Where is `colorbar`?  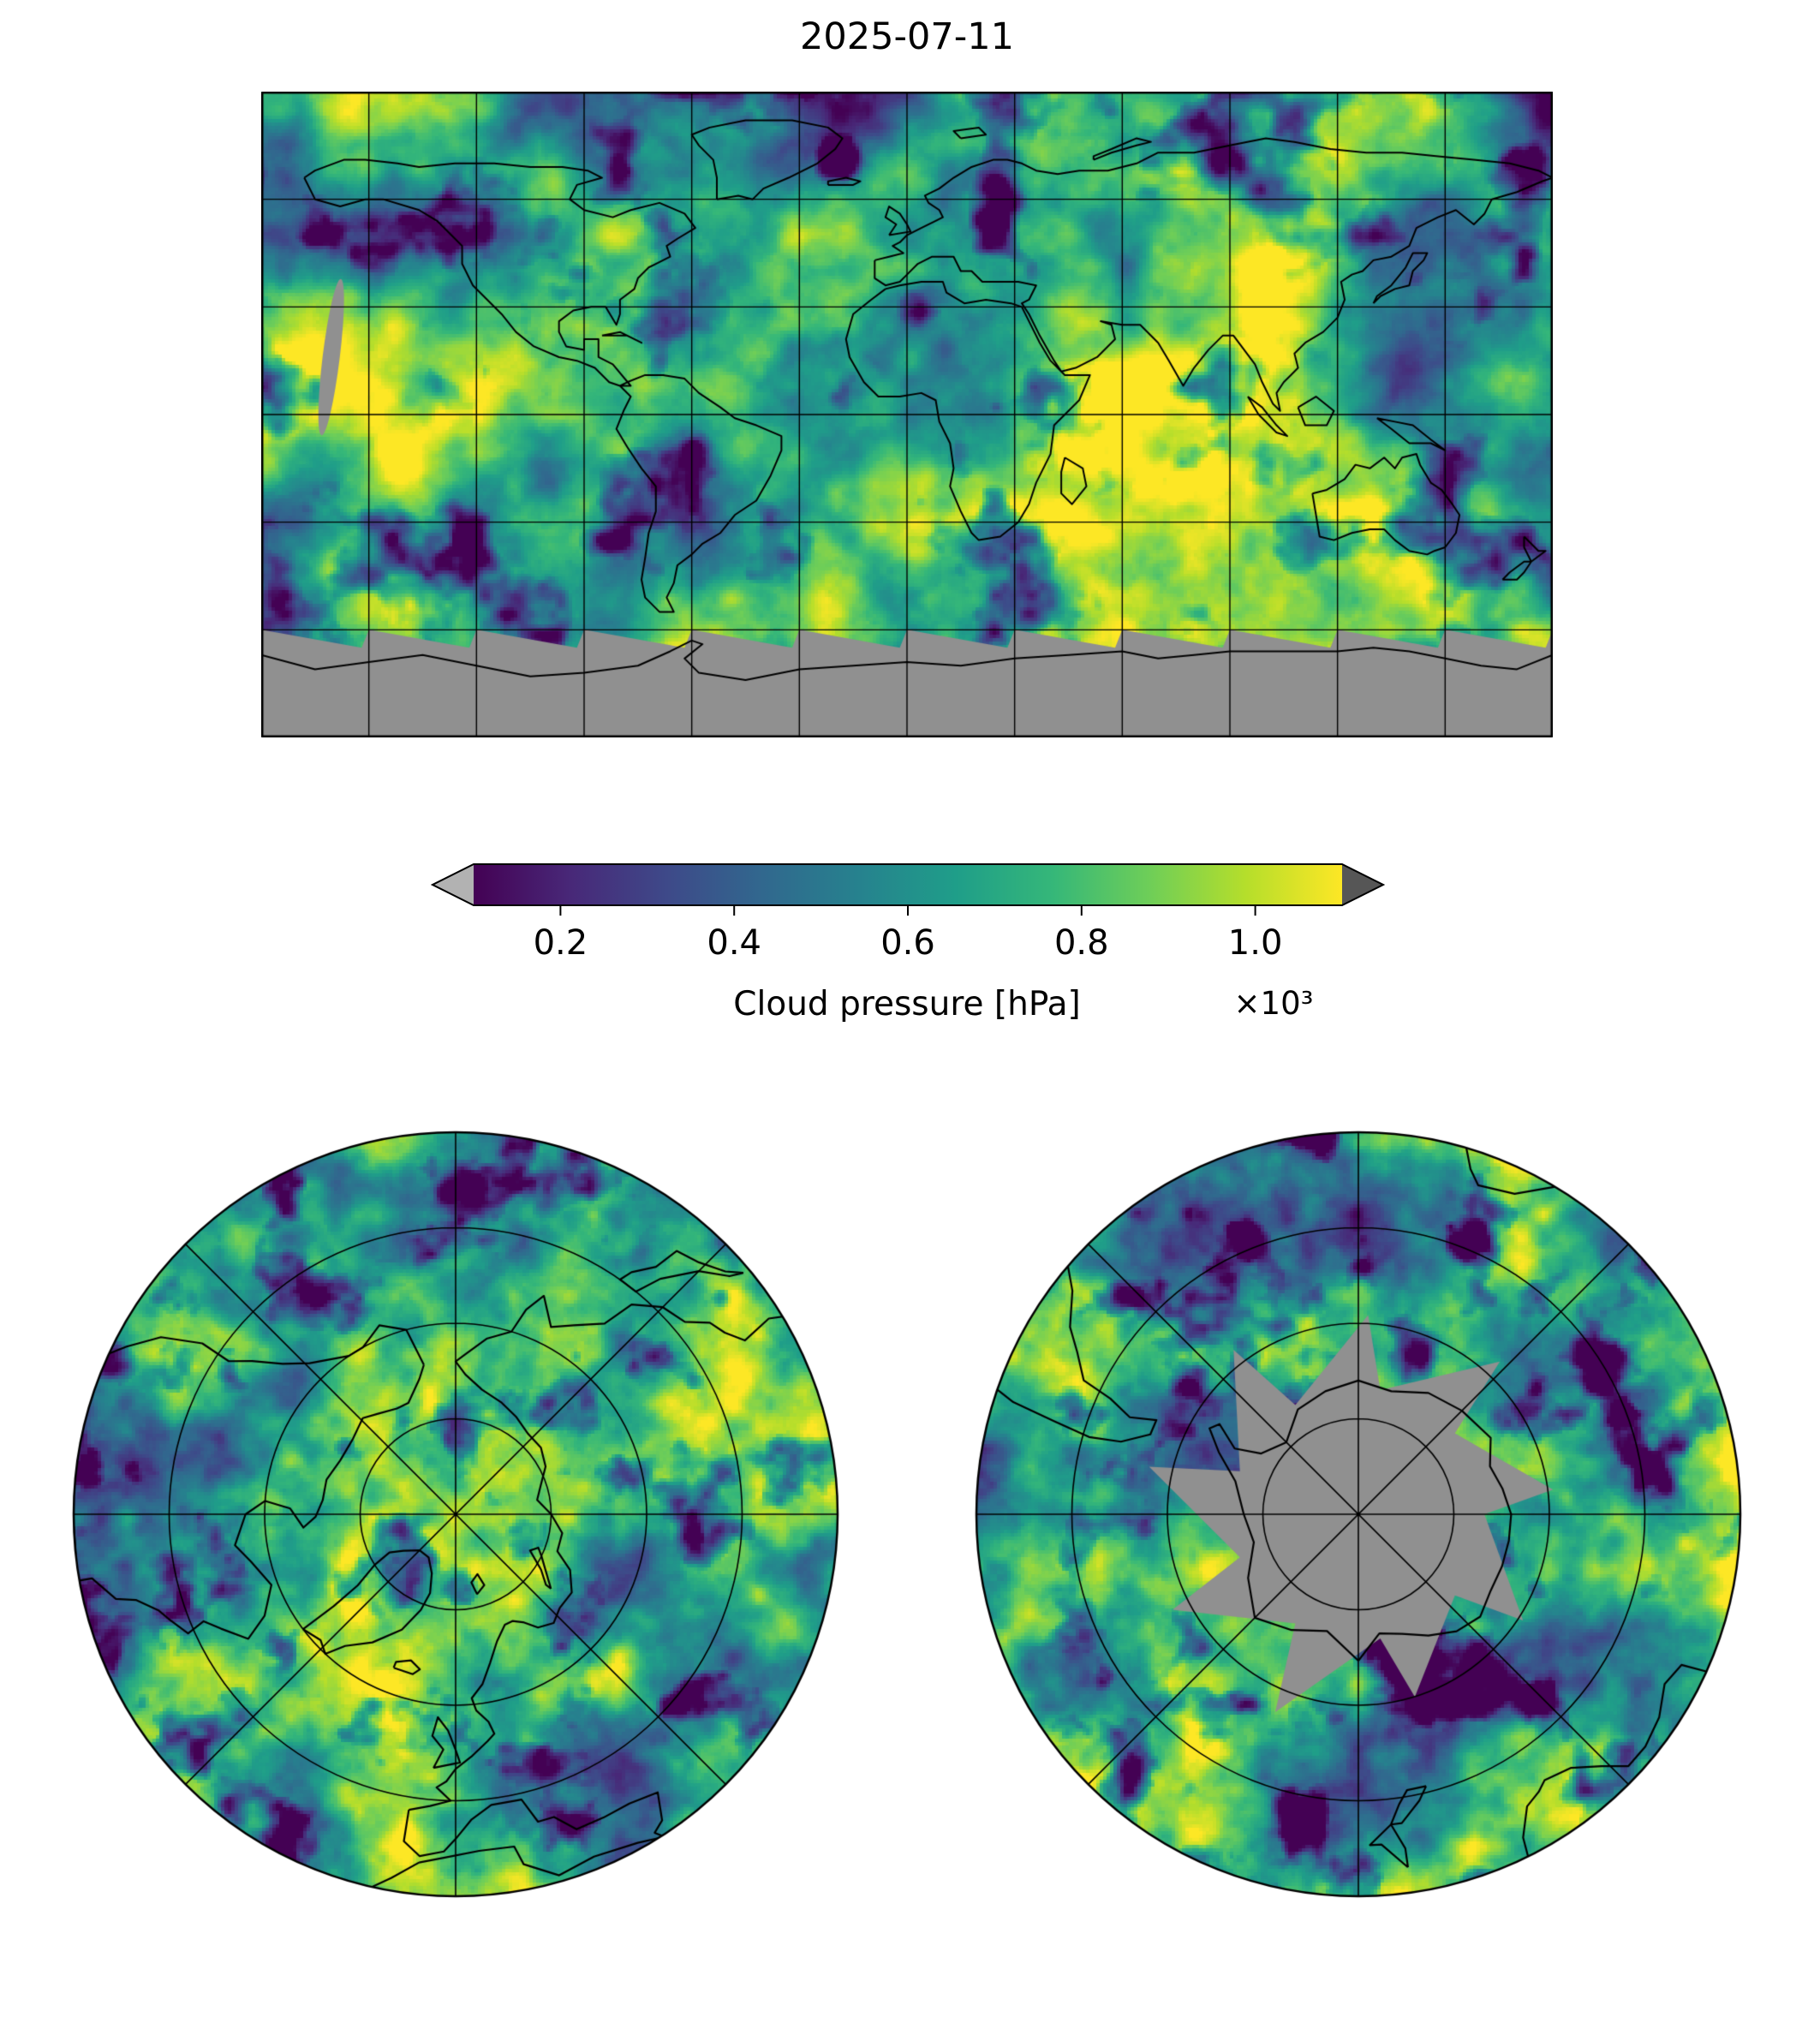
colorbar is located at coordinates (908, 889).